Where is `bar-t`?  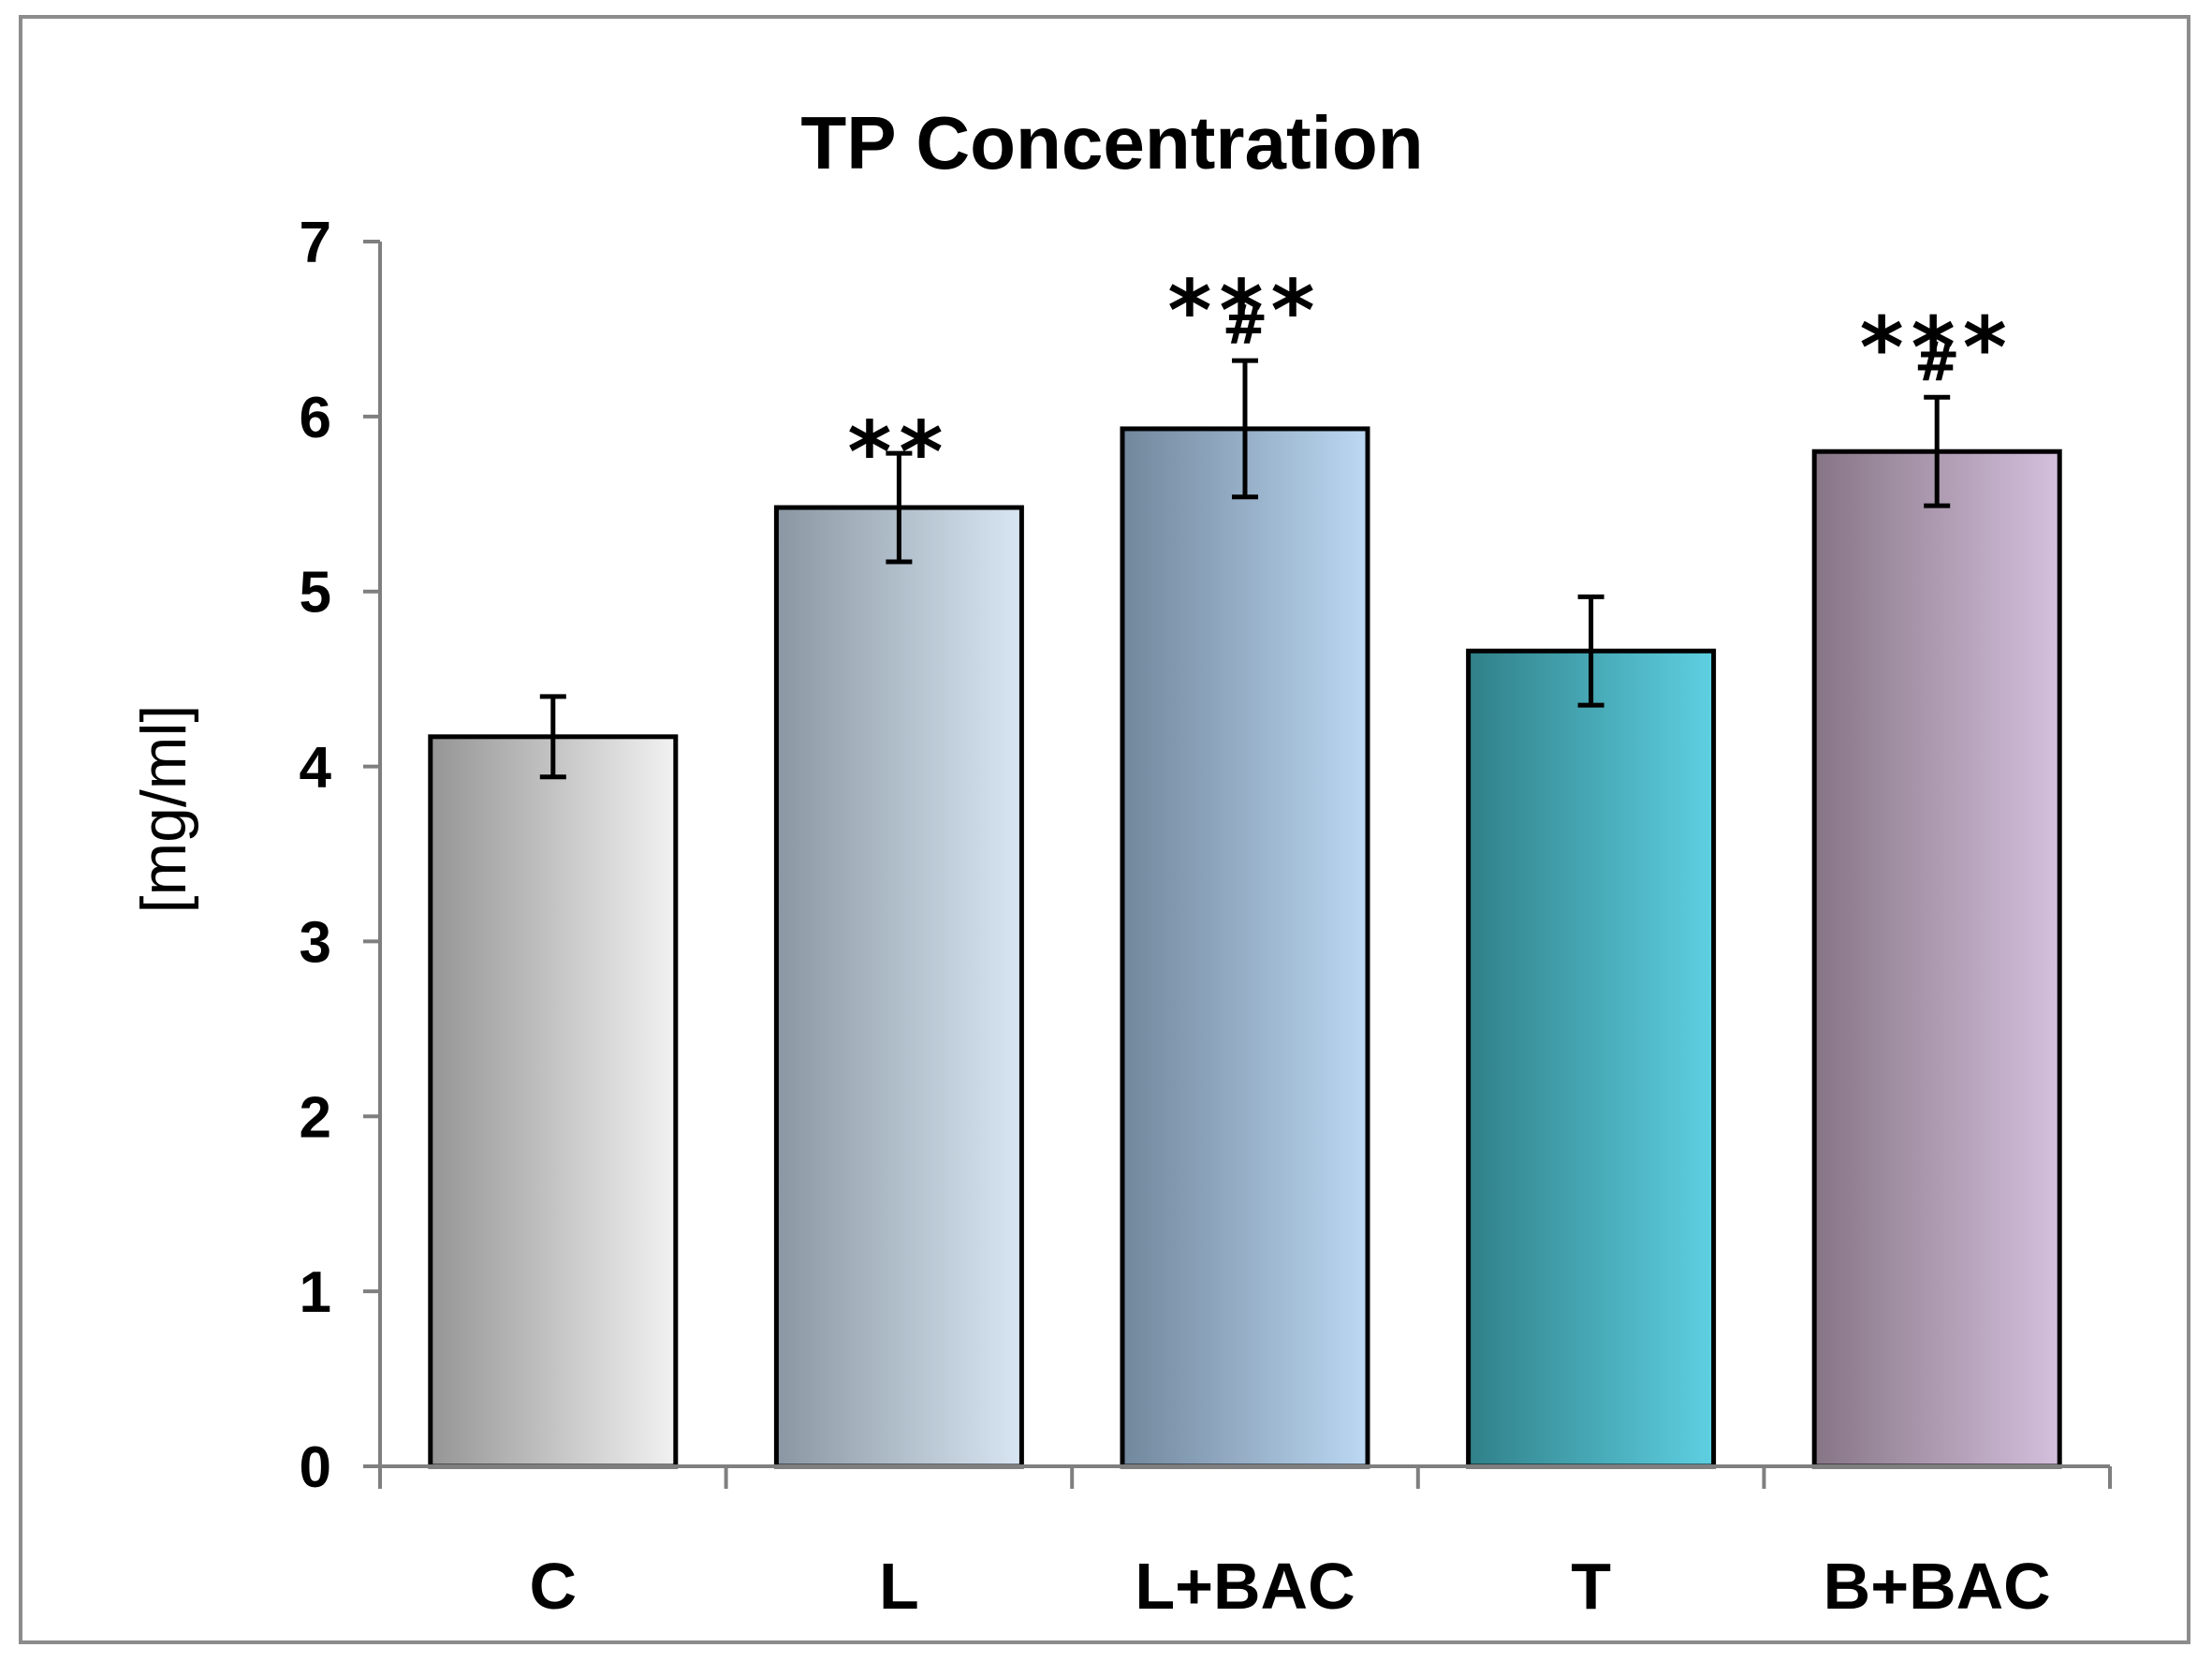 bar-t is located at coordinates (1591, 1058).